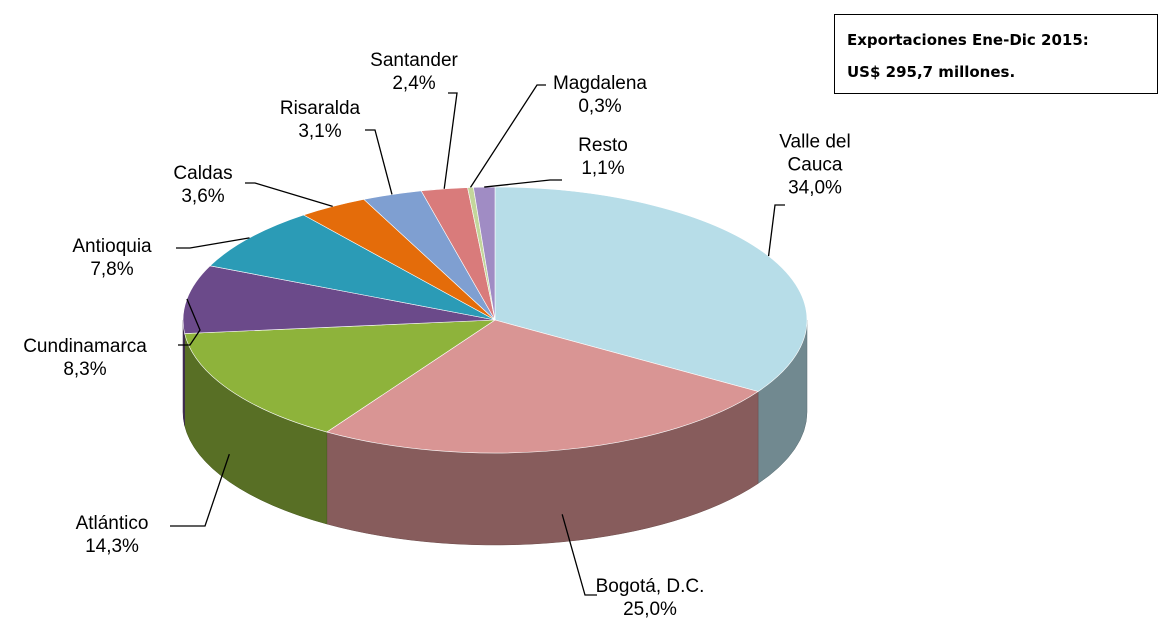 This screenshot has height=629, width=1175. Describe the element at coordinates (414, 60) in the screenshot. I see `category-label: Santander` at that location.